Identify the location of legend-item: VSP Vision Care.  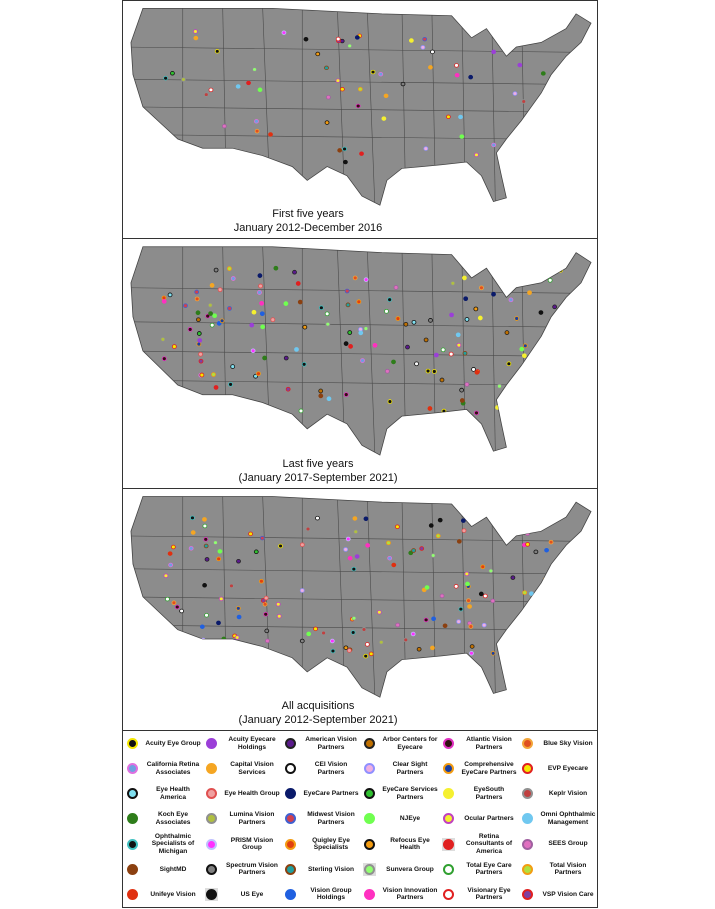
(557, 894).